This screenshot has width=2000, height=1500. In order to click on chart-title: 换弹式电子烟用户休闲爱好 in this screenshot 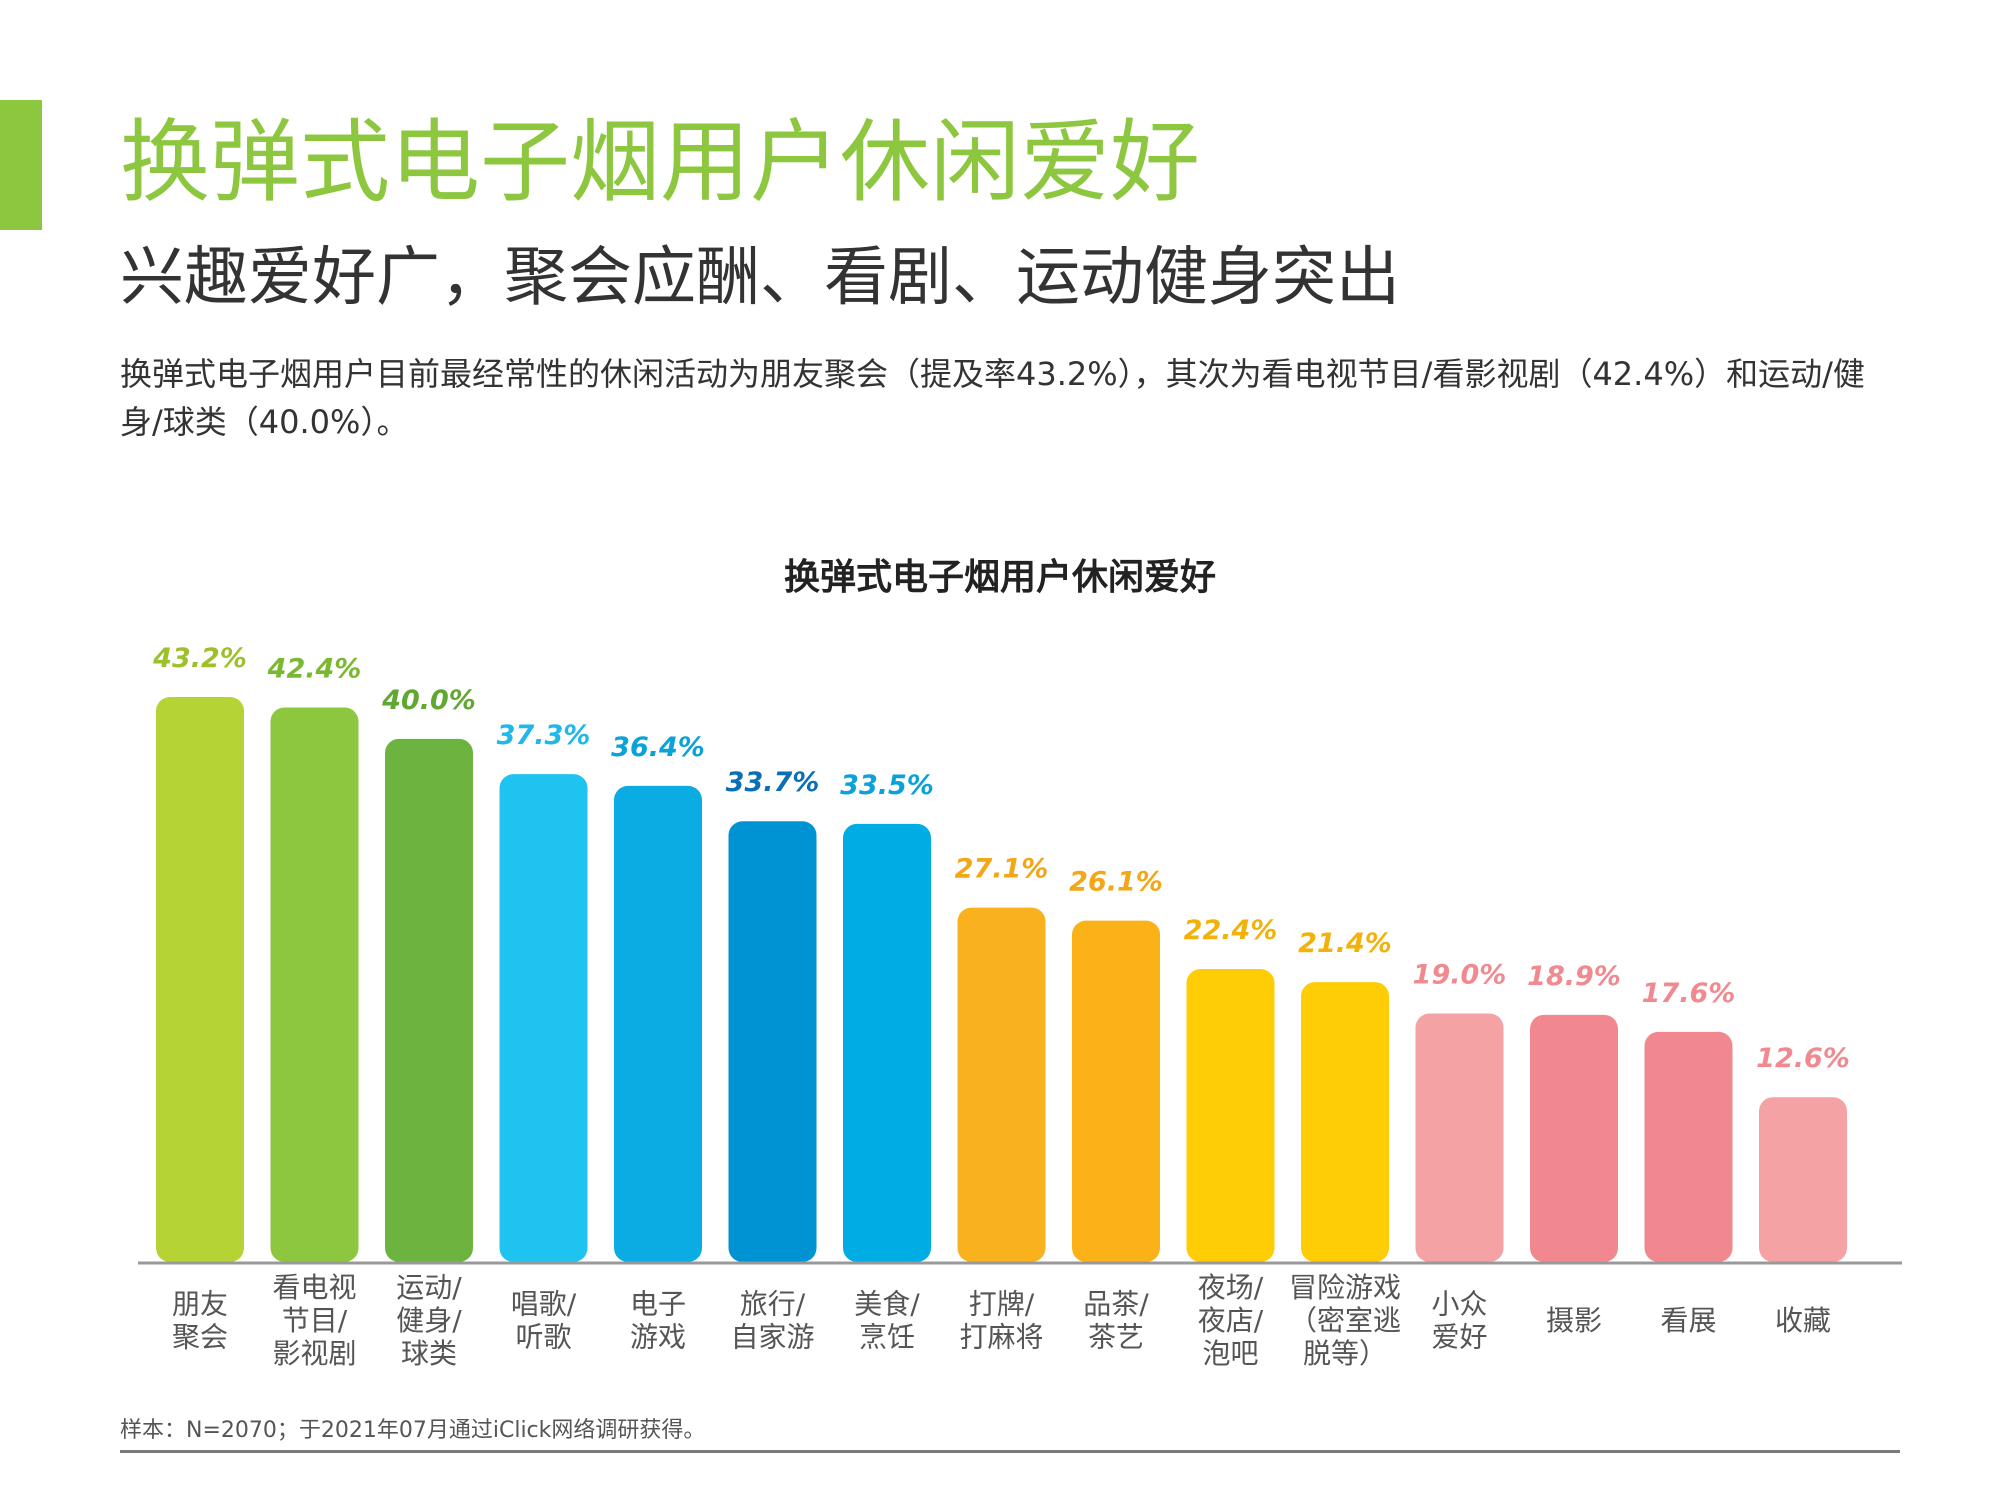, I will do `click(999, 577)`.